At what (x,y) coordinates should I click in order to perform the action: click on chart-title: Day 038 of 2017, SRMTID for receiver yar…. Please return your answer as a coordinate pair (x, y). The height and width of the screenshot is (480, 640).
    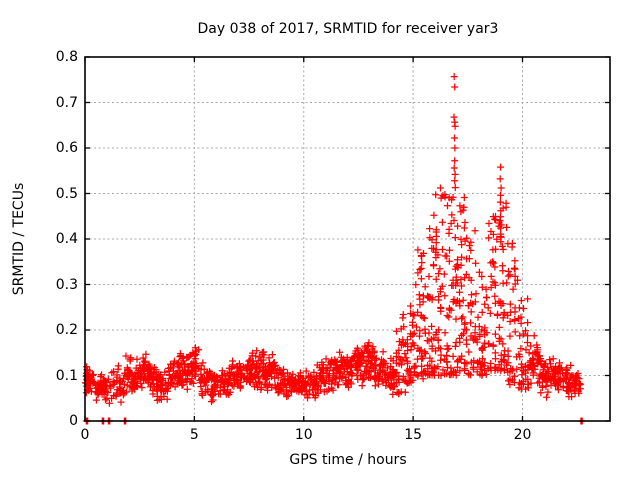
    Looking at the image, I should click on (348, 29).